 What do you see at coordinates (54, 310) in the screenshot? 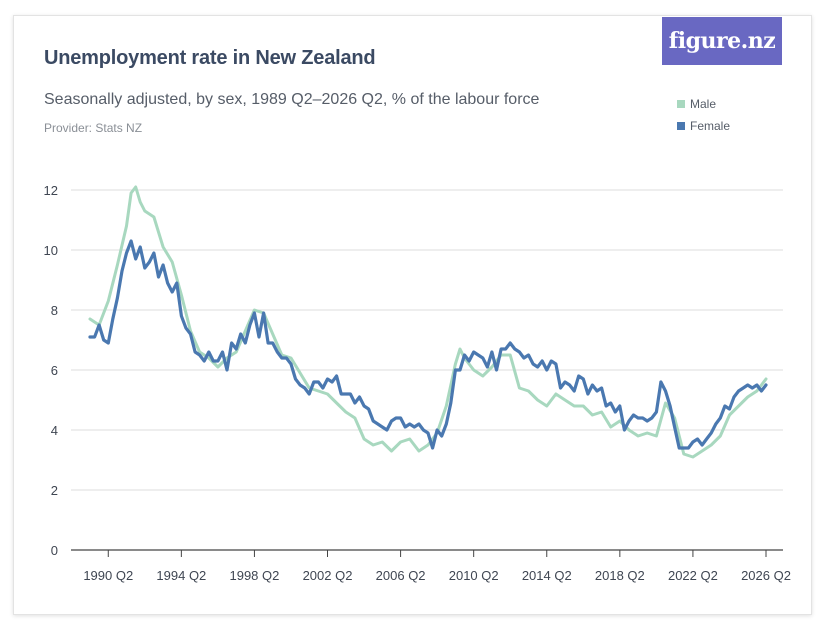
I see `y-tick-label: 8` at bounding box center [54, 310].